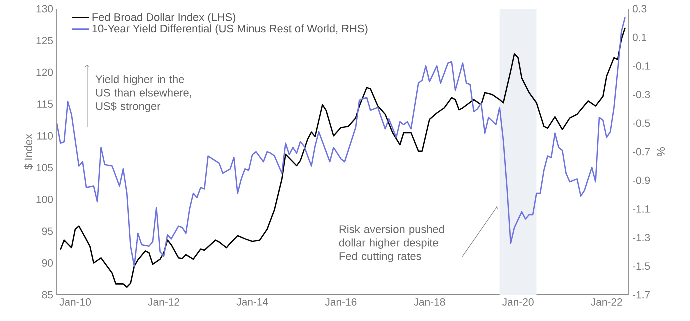 The height and width of the screenshot is (321, 690). I want to click on y2-tick-label: -0.9, so click(641, 180).